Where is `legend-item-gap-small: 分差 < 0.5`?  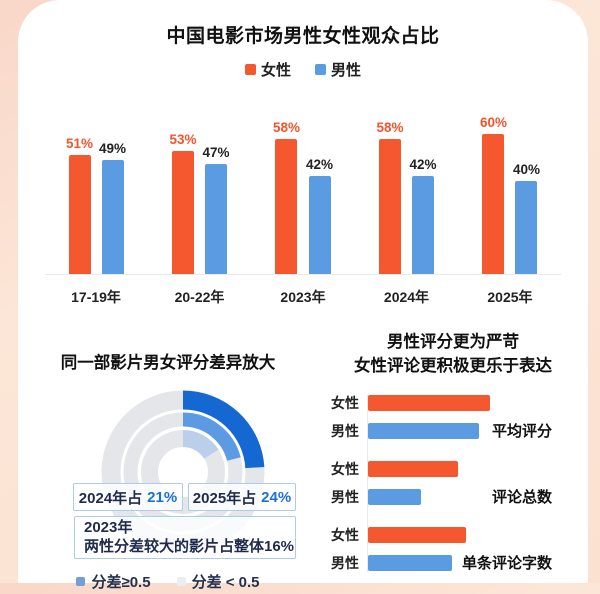
legend-item-gap-small: 分差 < 0.5 is located at coordinates (218, 581).